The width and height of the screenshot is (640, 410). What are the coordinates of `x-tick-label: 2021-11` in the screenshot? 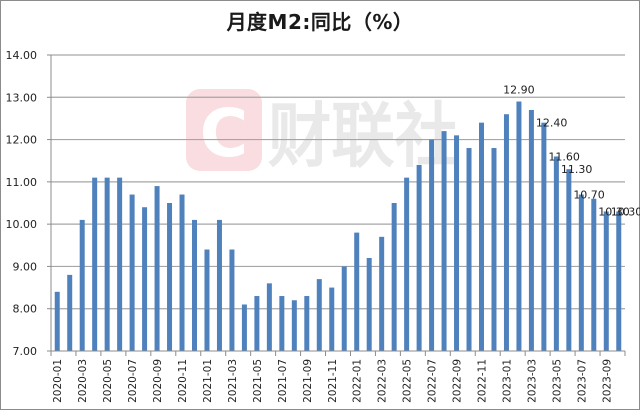 It's located at (333, 381).